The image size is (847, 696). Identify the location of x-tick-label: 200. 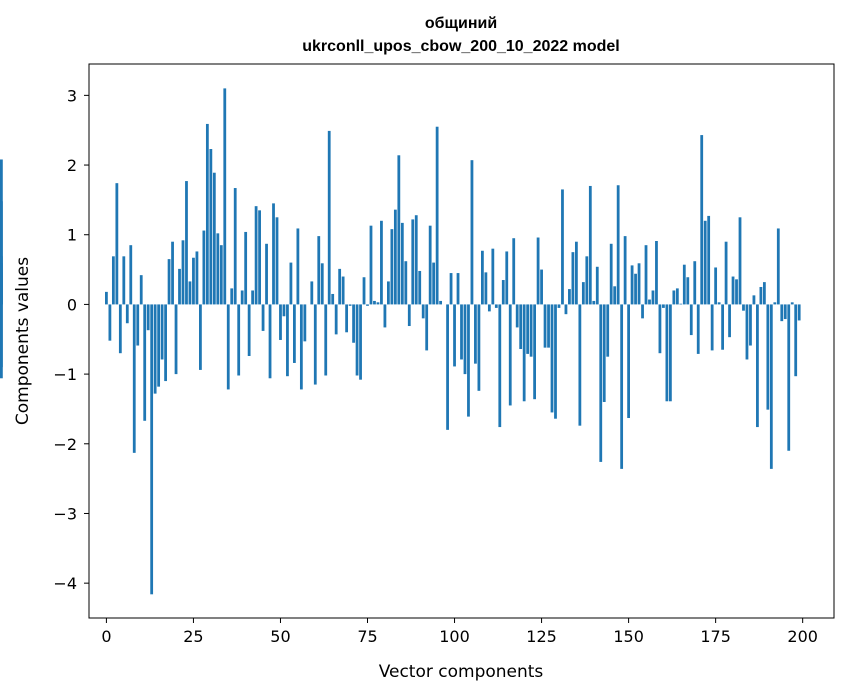
(802, 636).